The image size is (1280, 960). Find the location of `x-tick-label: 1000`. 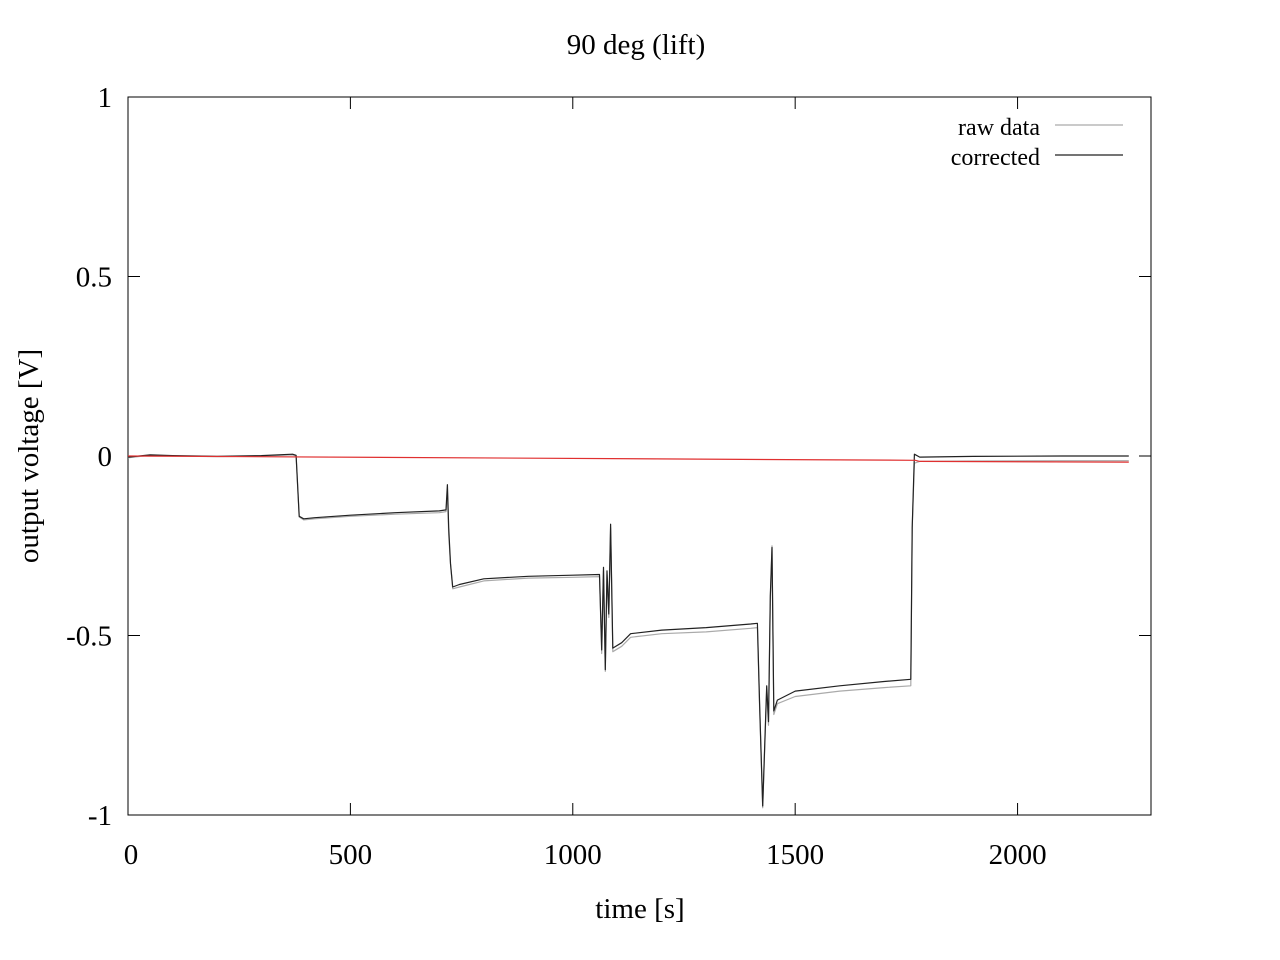

x-tick-label: 1000 is located at coordinates (573, 855).